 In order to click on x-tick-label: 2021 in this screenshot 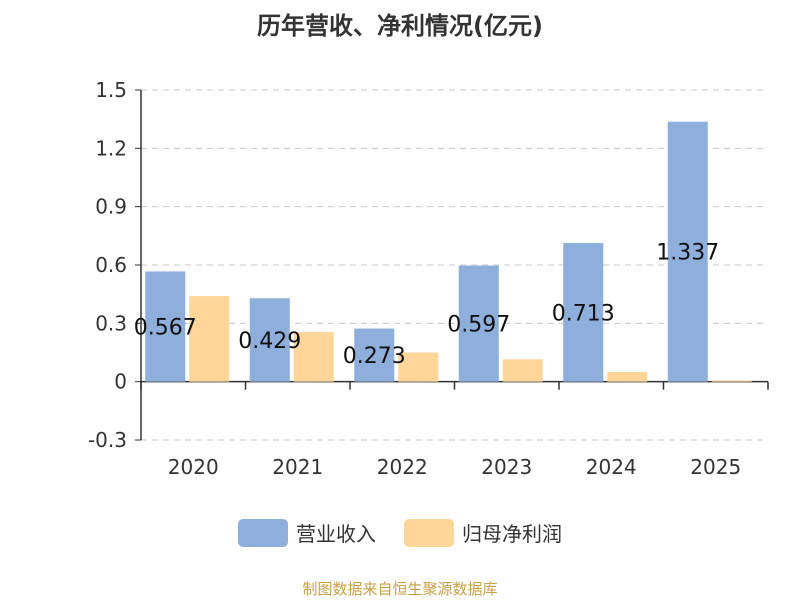, I will do `click(297, 467)`.